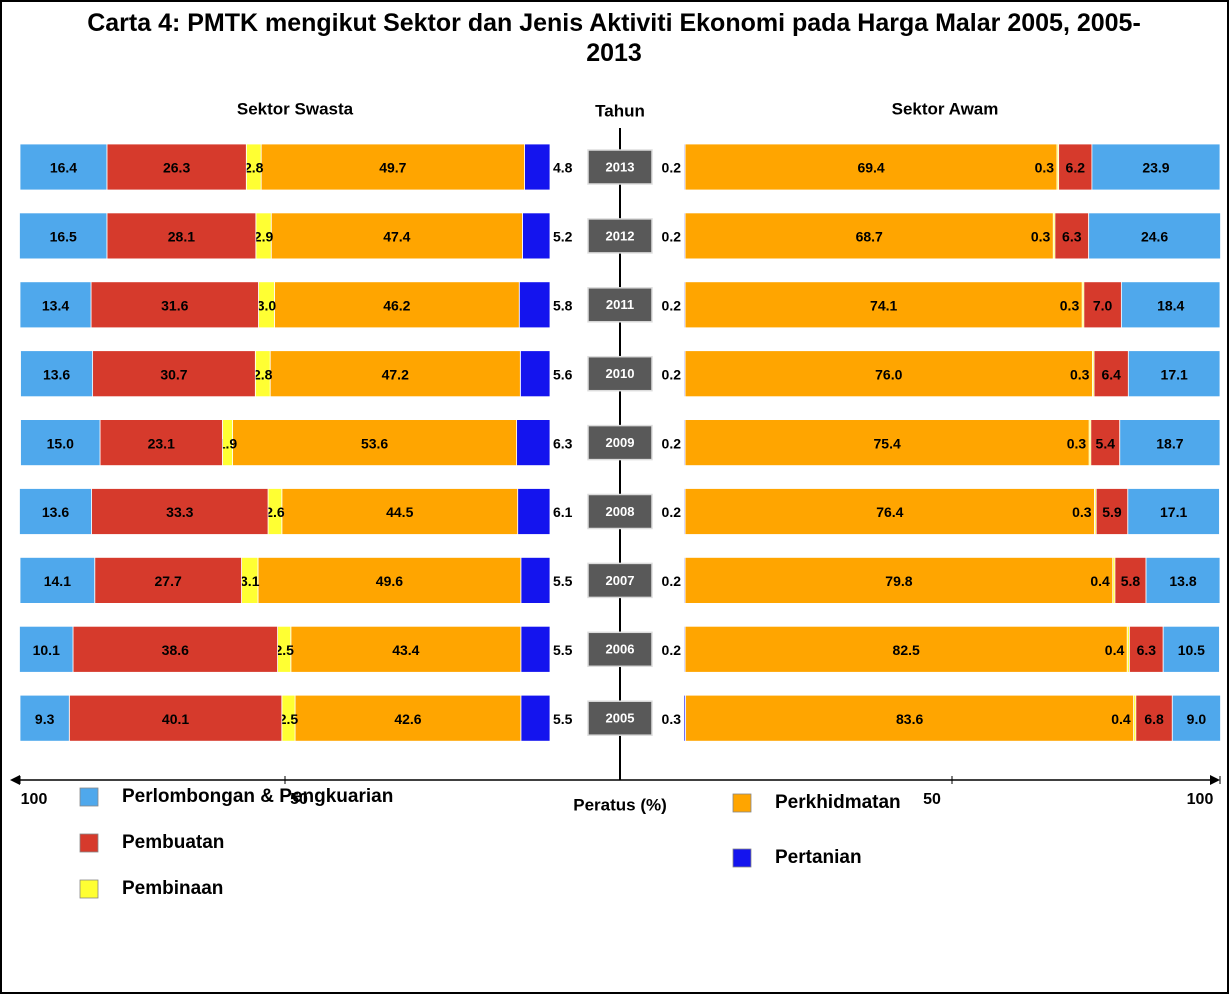  What do you see at coordinates (176, 168) in the screenshot?
I see `data-label: 26.3` at bounding box center [176, 168].